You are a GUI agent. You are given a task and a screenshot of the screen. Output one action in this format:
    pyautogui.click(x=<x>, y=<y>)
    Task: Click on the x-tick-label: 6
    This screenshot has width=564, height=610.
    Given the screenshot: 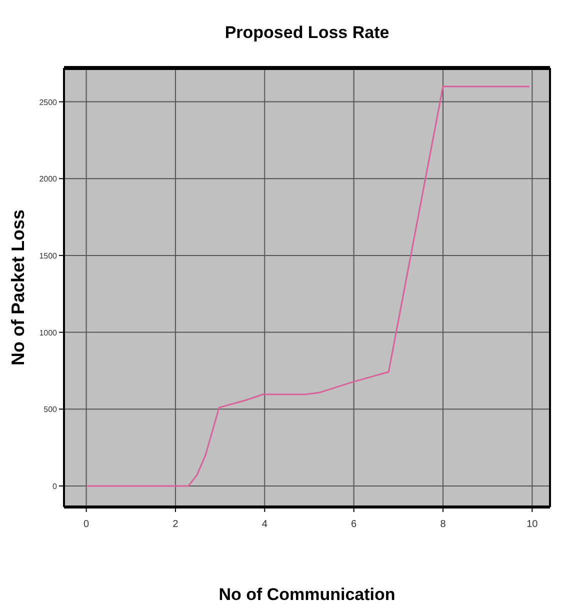 What is the action you would take?
    pyautogui.click(x=354, y=524)
    